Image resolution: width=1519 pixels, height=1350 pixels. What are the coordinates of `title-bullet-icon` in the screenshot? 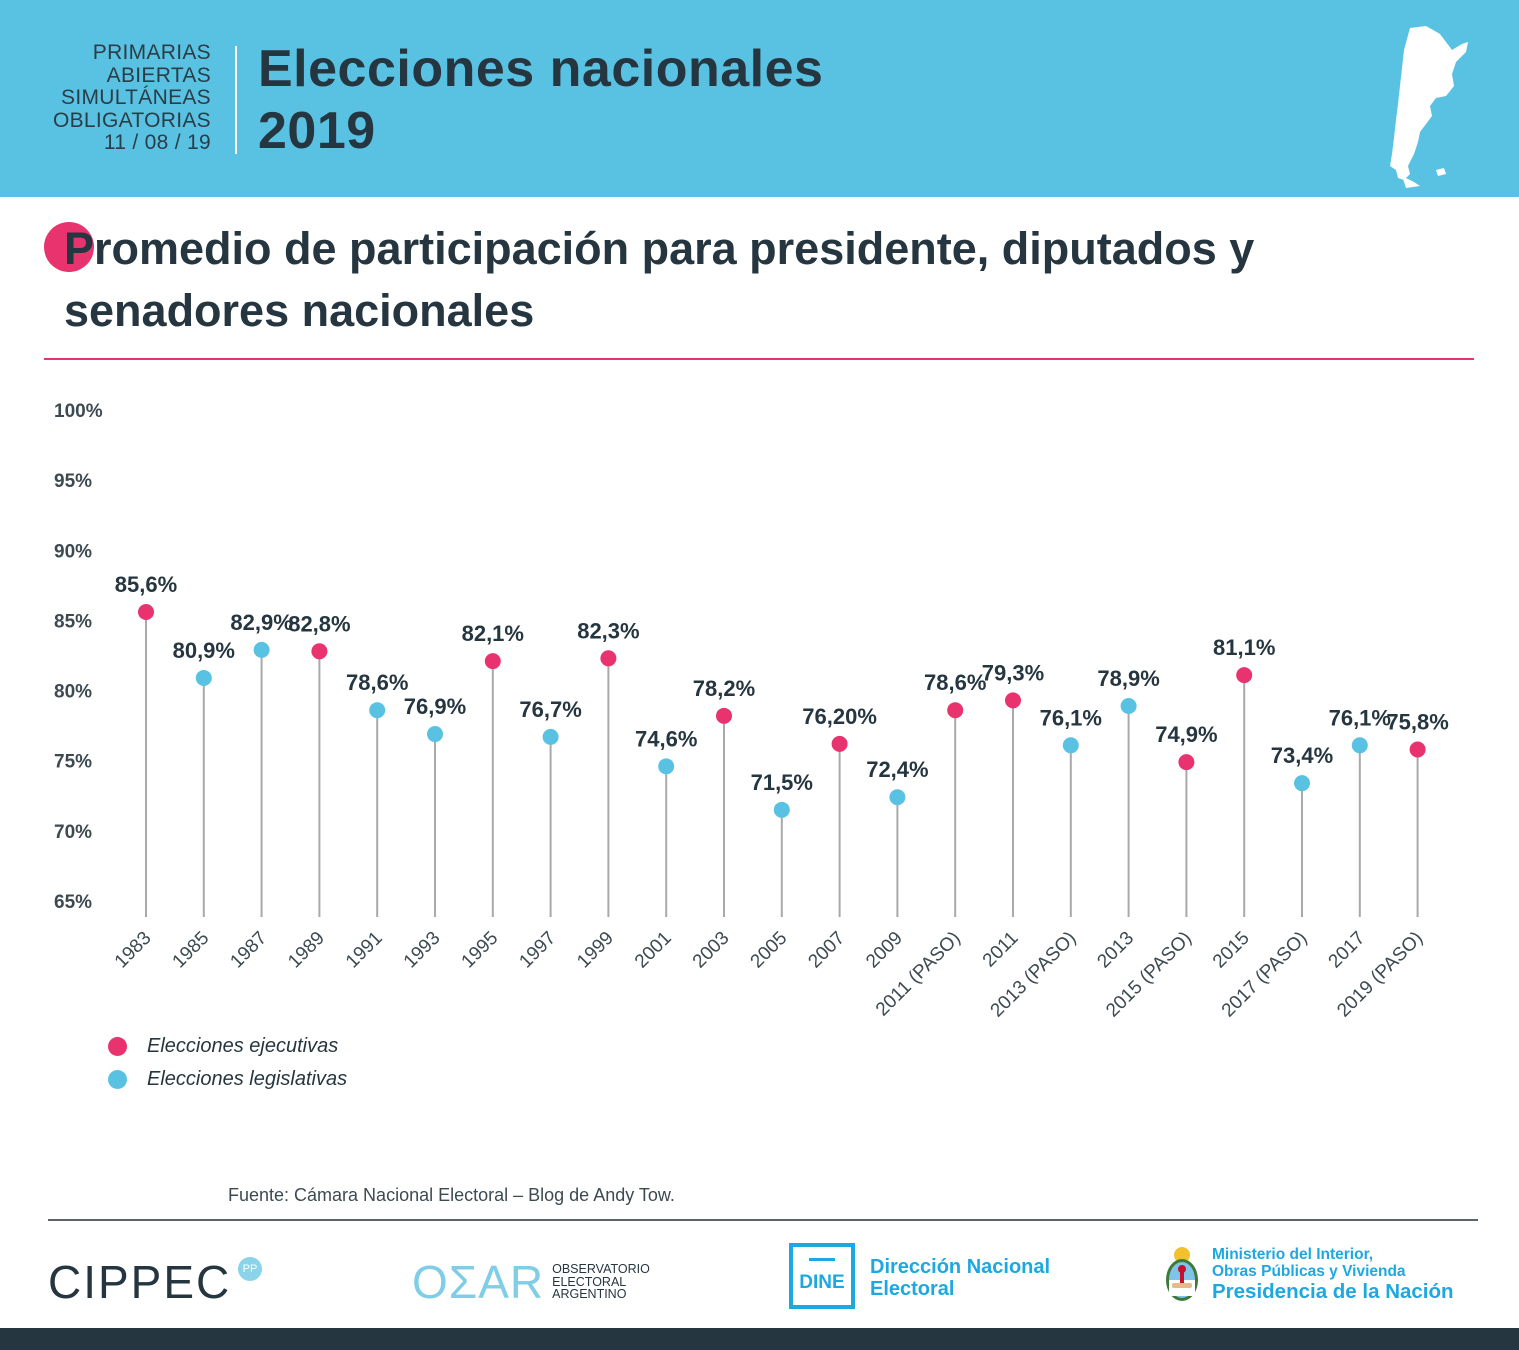 It's located at (69, 247).